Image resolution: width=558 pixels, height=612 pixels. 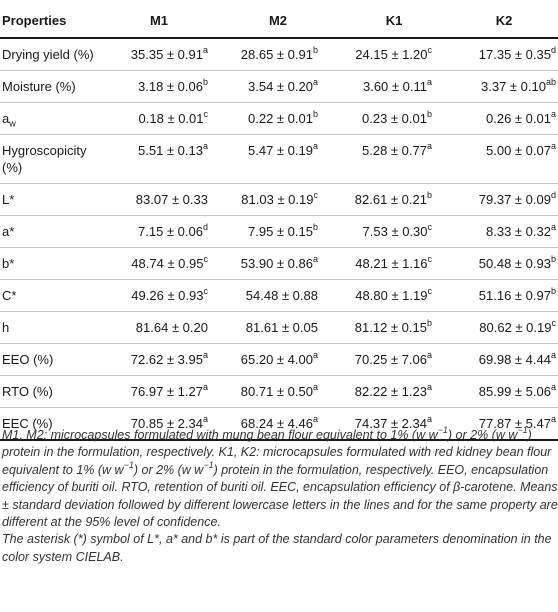 What do you see at coordinates (394, 159) in the screenshot?
I see `value-cell: 5.28 ± 0.77a` at bounding box center [394, 159].